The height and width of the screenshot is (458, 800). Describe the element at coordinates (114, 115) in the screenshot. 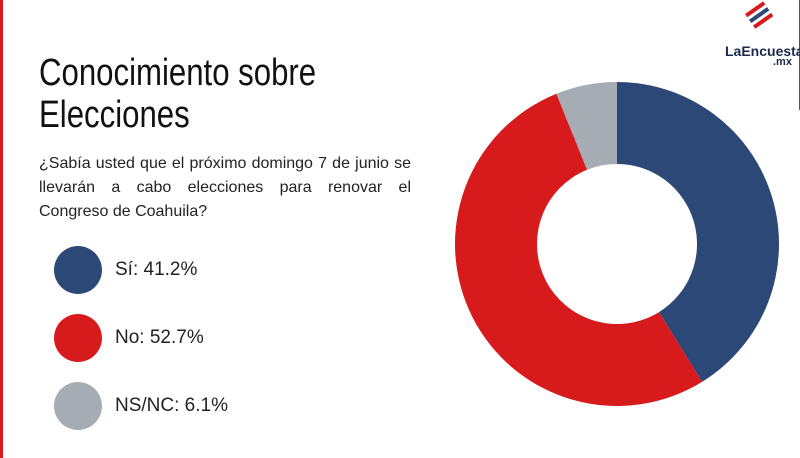

I see `title-line: Elecciones` at that location.